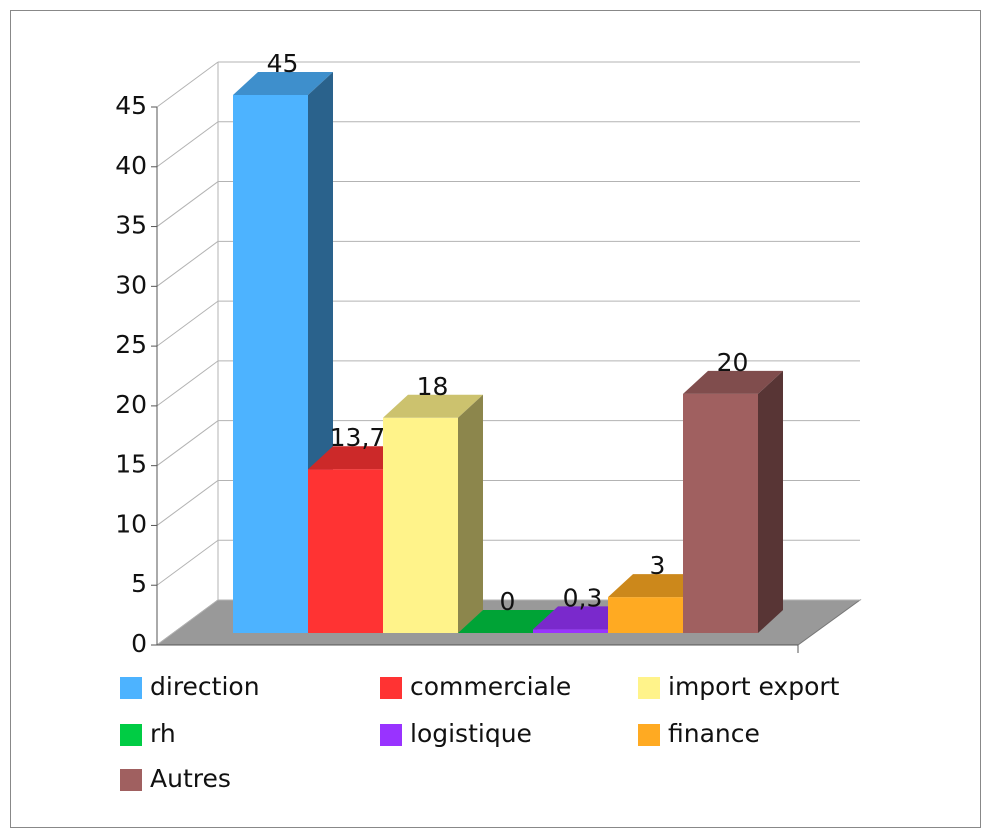 Image resolution: width=991 pixels, height=838 pixels. What do you see at coordinates (131, 225) in the screenshot?
I see `y-tick-label: 35` at bounding box center [131, 225].